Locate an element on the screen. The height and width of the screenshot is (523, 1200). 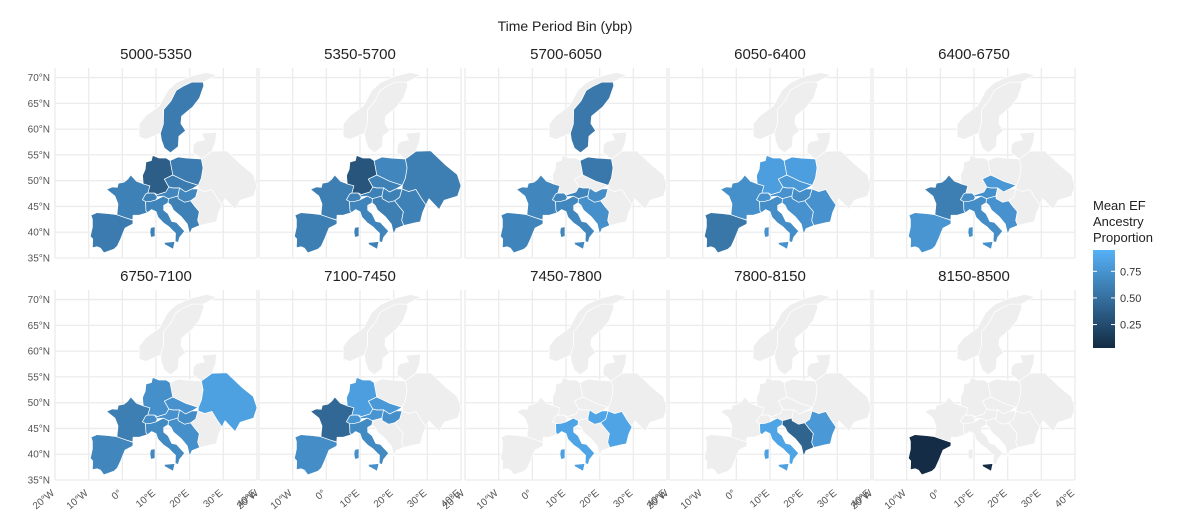
legend-title-line: Ancestry is located at coordinates (1118, 221).